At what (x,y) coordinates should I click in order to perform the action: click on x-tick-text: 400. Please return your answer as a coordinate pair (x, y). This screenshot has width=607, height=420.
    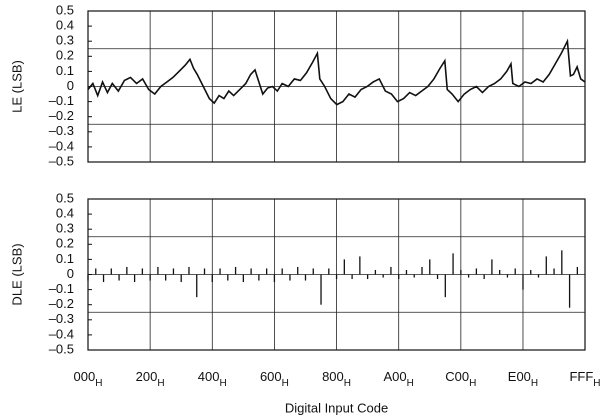
    Looking at the image, I should click on (209, 376).